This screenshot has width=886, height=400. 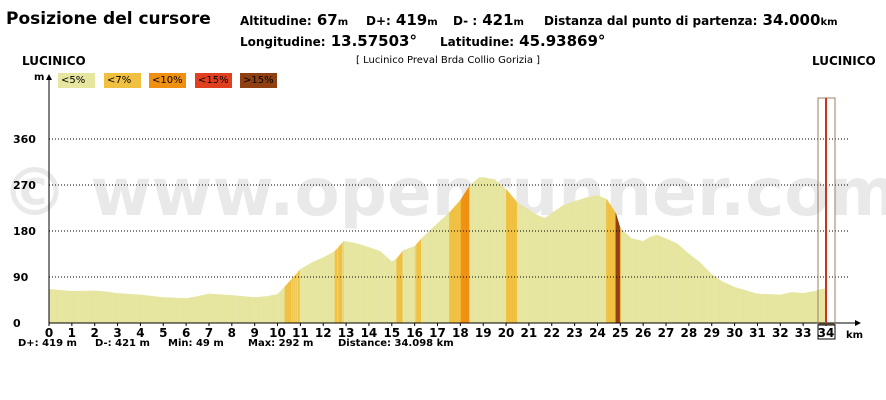 I want to click on x-tick-label: 15, so click(x=391, y=333).